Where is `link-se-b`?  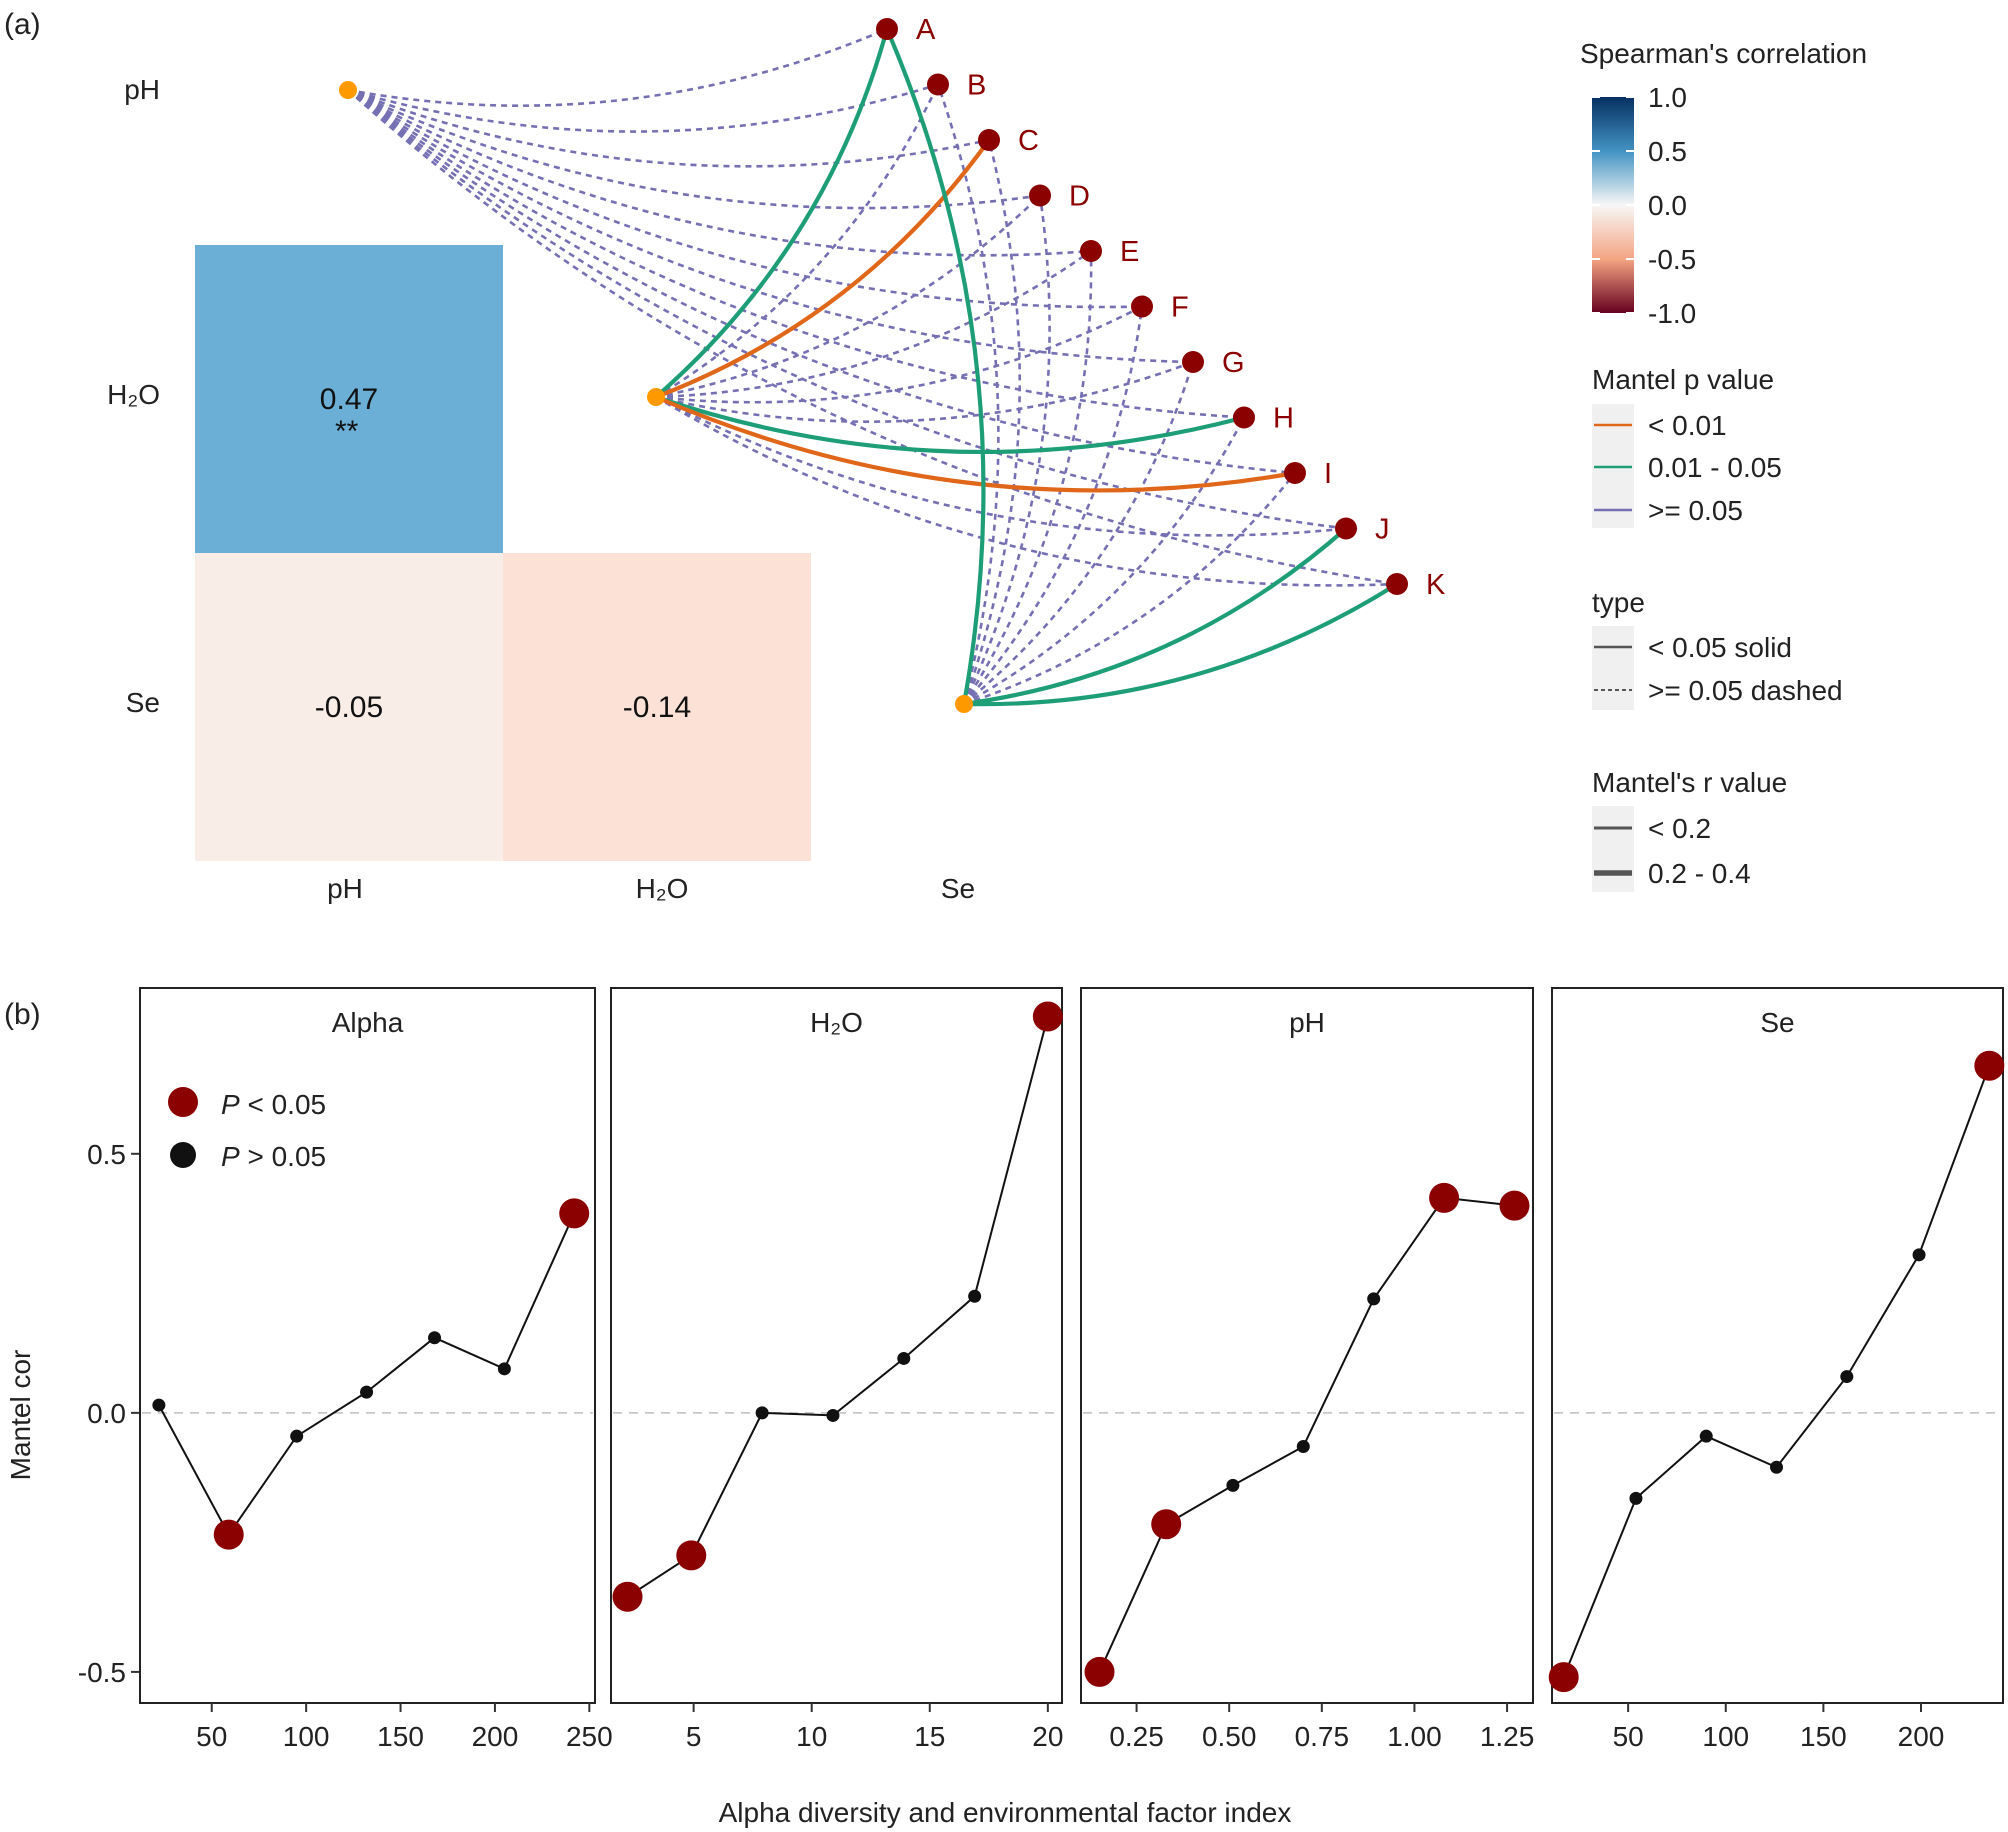 link-se-b is located at coordinates (968, 394).